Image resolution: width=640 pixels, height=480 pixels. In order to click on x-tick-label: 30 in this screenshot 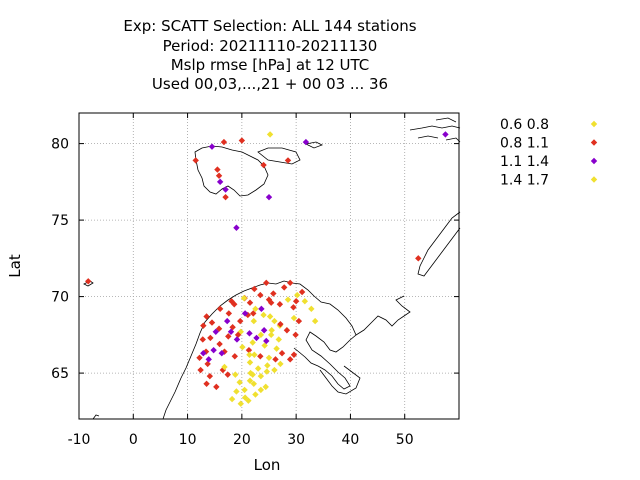, I will do `click(296, 440)`.